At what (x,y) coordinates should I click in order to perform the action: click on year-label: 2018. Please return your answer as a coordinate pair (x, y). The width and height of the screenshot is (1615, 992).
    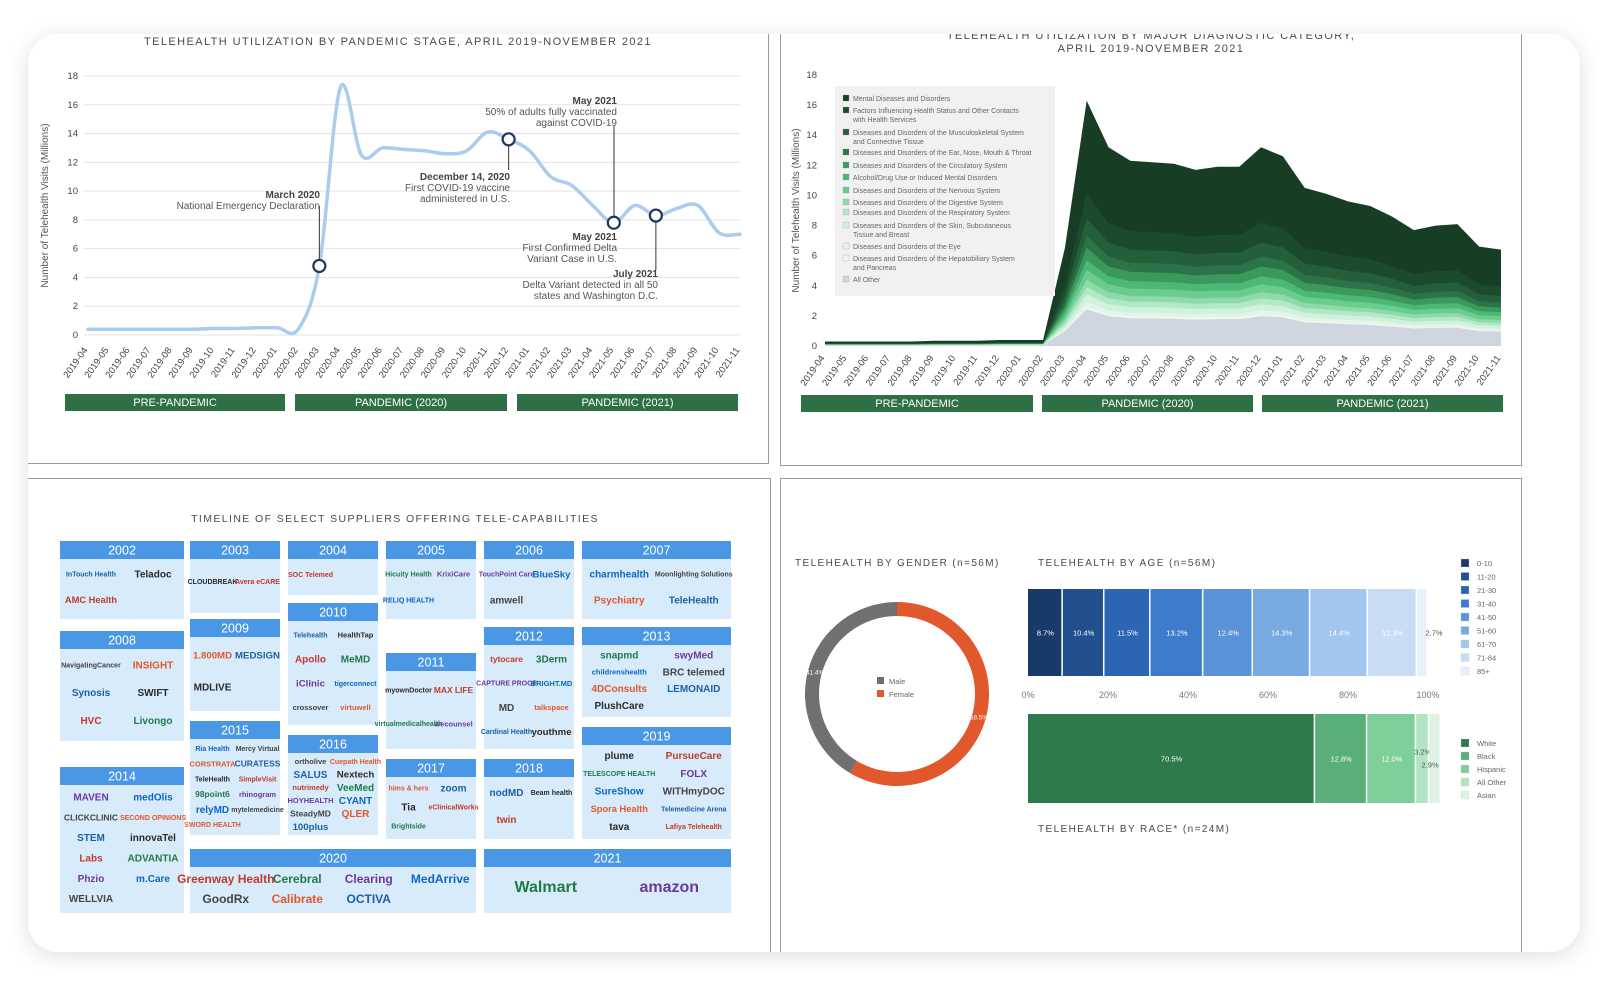
    Looking at the image, I should click on (529, 769).